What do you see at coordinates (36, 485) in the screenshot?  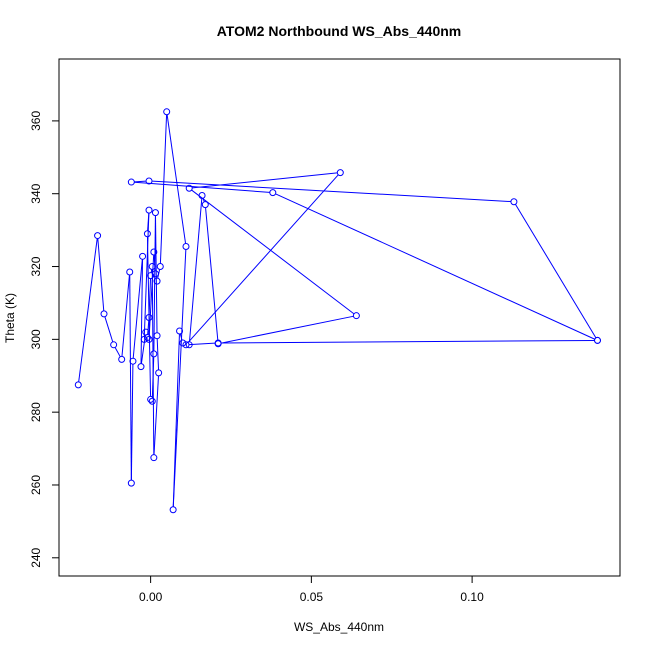 I see `y-tick-label: 260` at bounding box center [36, 485].